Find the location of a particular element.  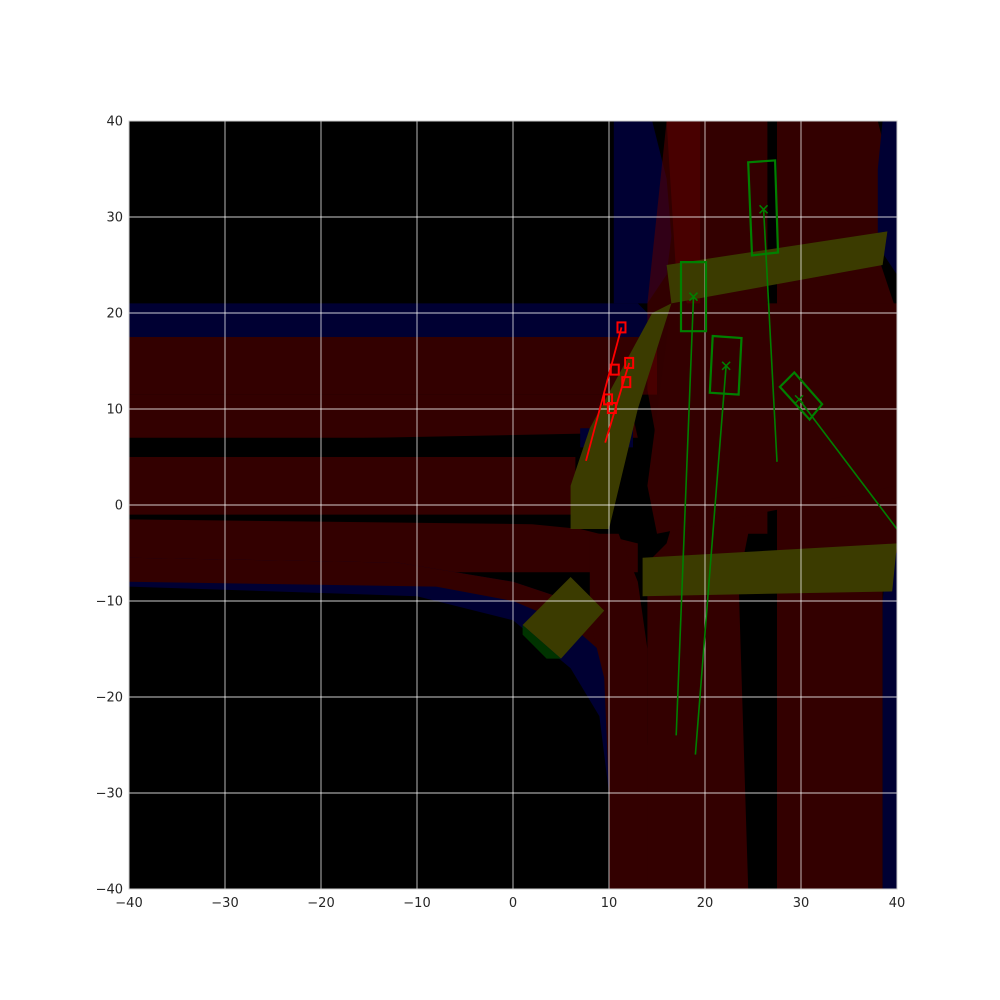

y-tick-label: 30 is located at coordinates (114, 218).